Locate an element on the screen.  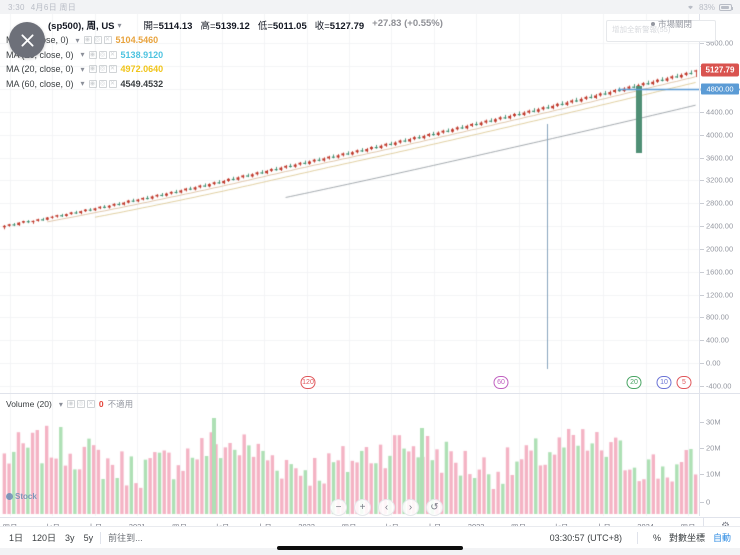
market-status-badge: 市場關閉 is located at coordinates (671, 24).